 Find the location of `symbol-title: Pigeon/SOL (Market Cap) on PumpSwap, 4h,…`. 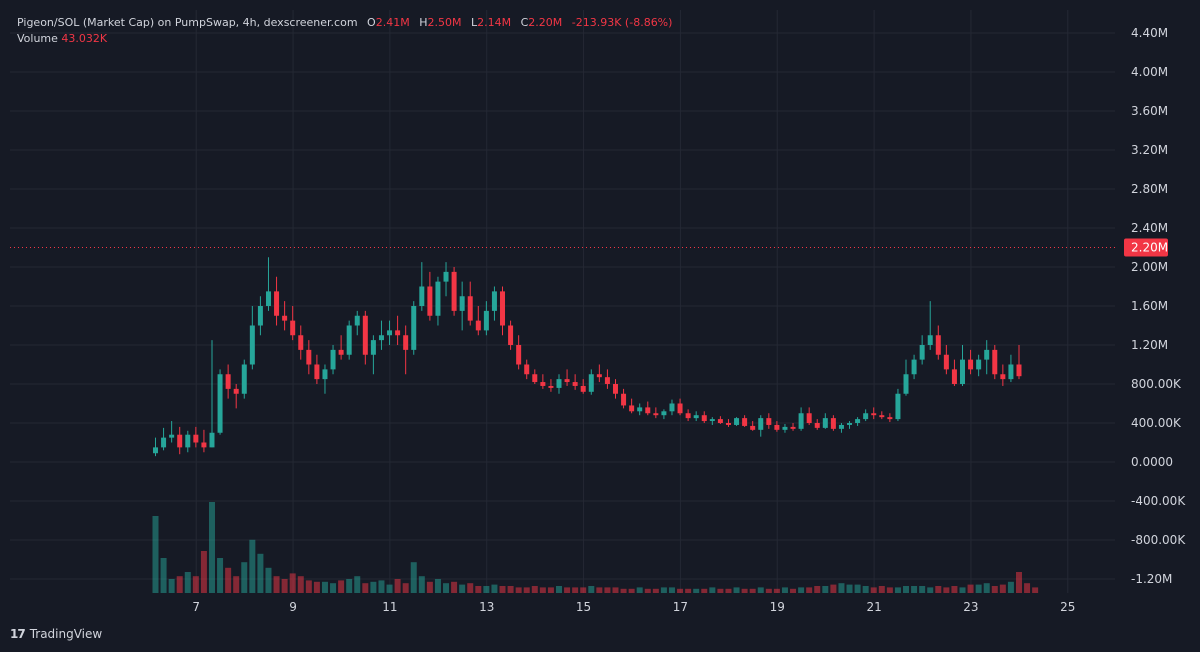

symbol-title: Pigeon/SOL (Market Cap) on PumpSwap, 4h,… is located at coordinates (187, 22).